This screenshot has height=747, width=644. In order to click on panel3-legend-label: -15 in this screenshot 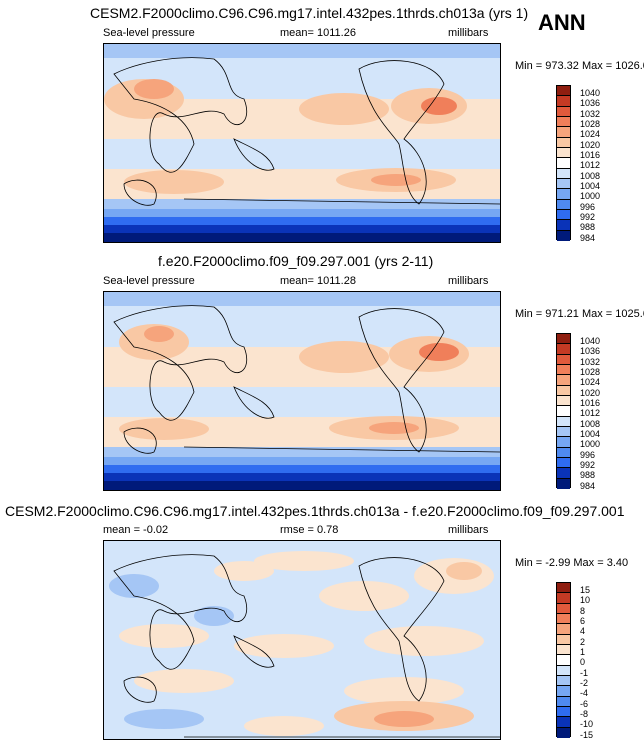, I will do `click(587, 735)`.